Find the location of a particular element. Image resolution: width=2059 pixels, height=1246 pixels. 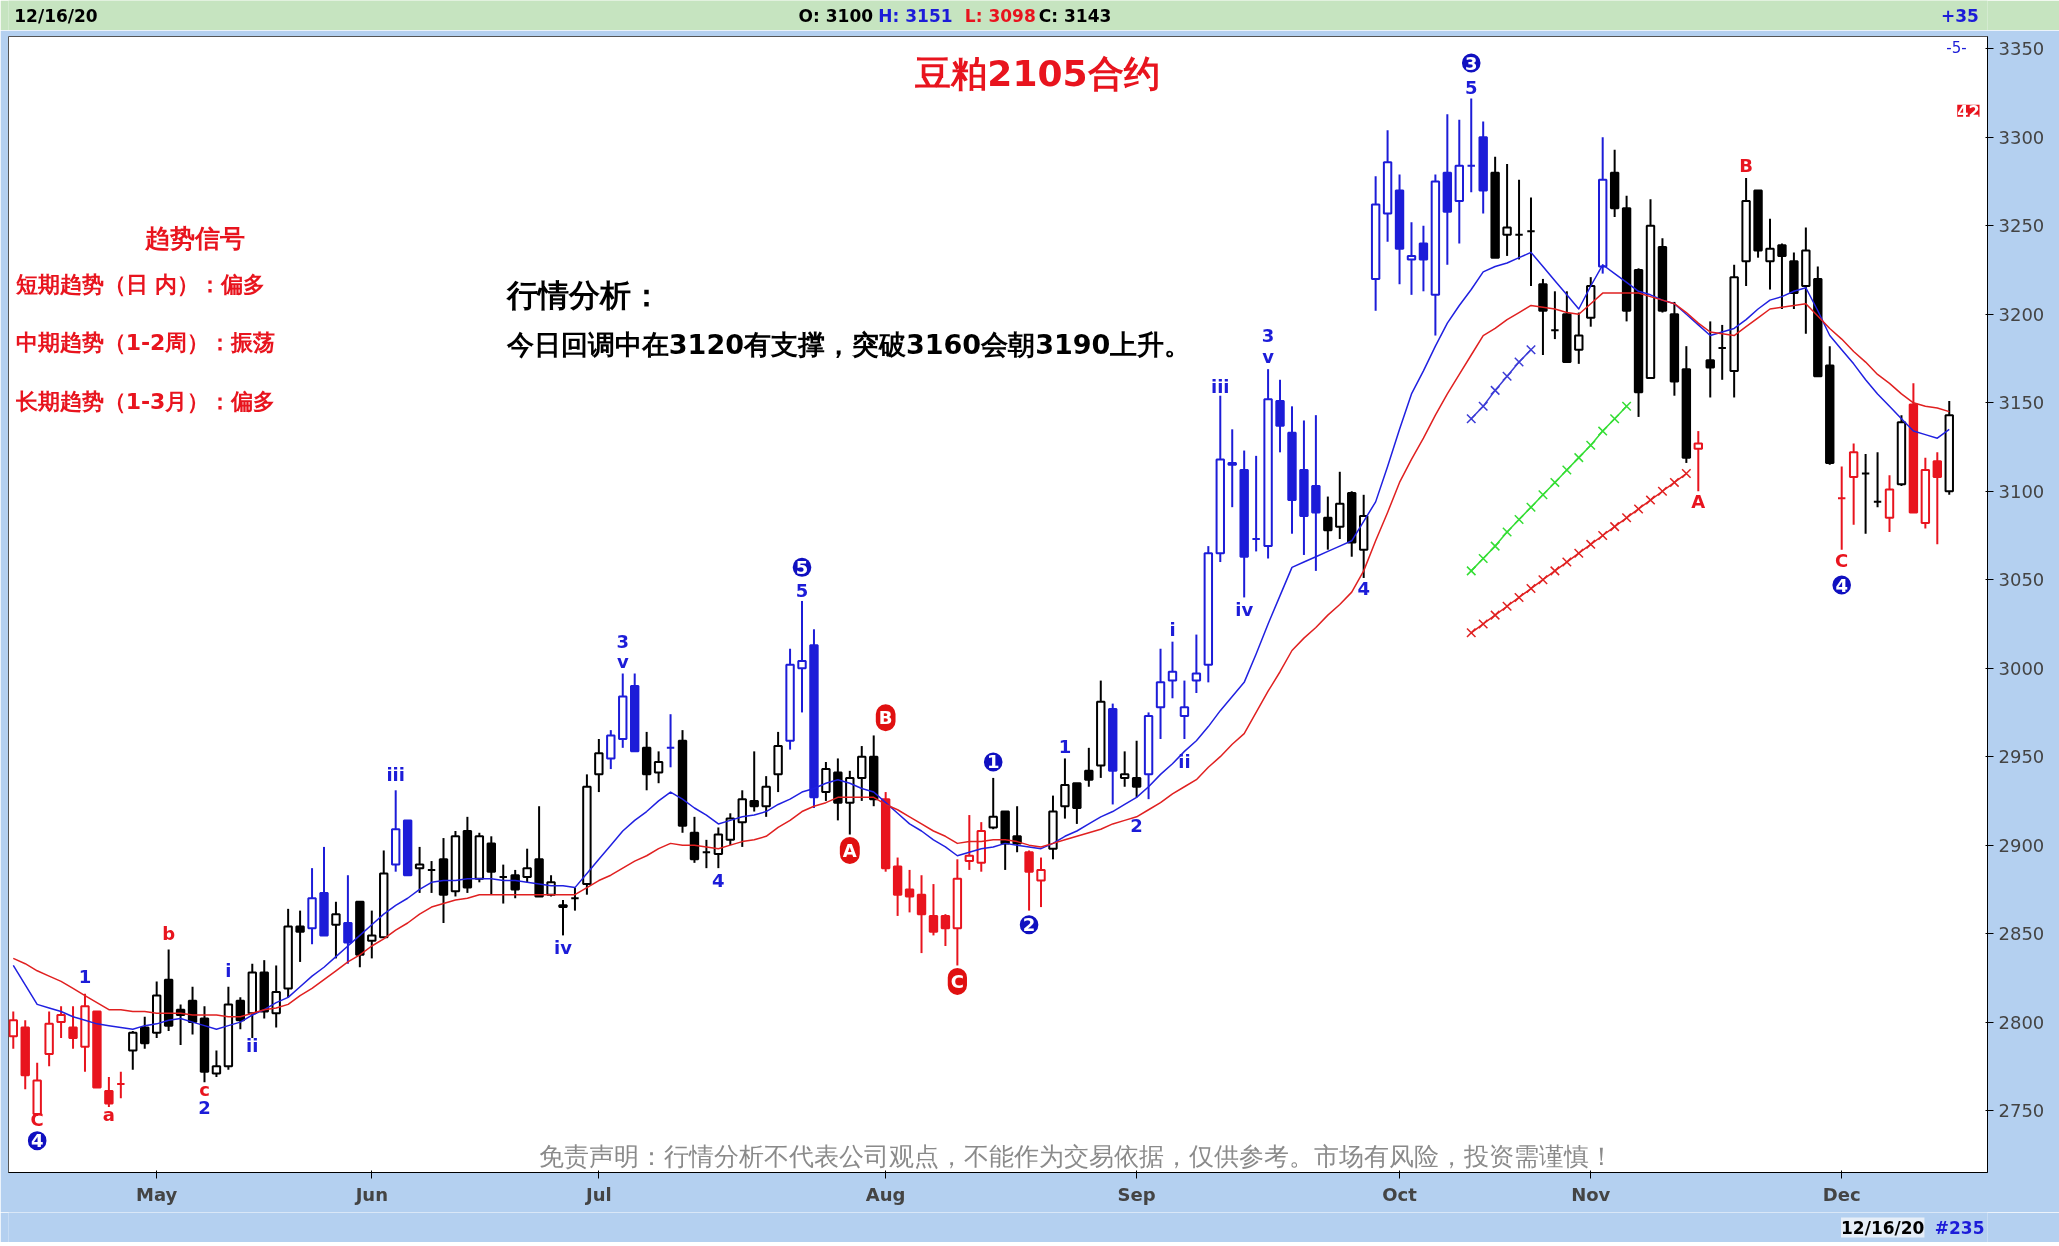

text: L: 3098 is located at coordinates (1000, 15).